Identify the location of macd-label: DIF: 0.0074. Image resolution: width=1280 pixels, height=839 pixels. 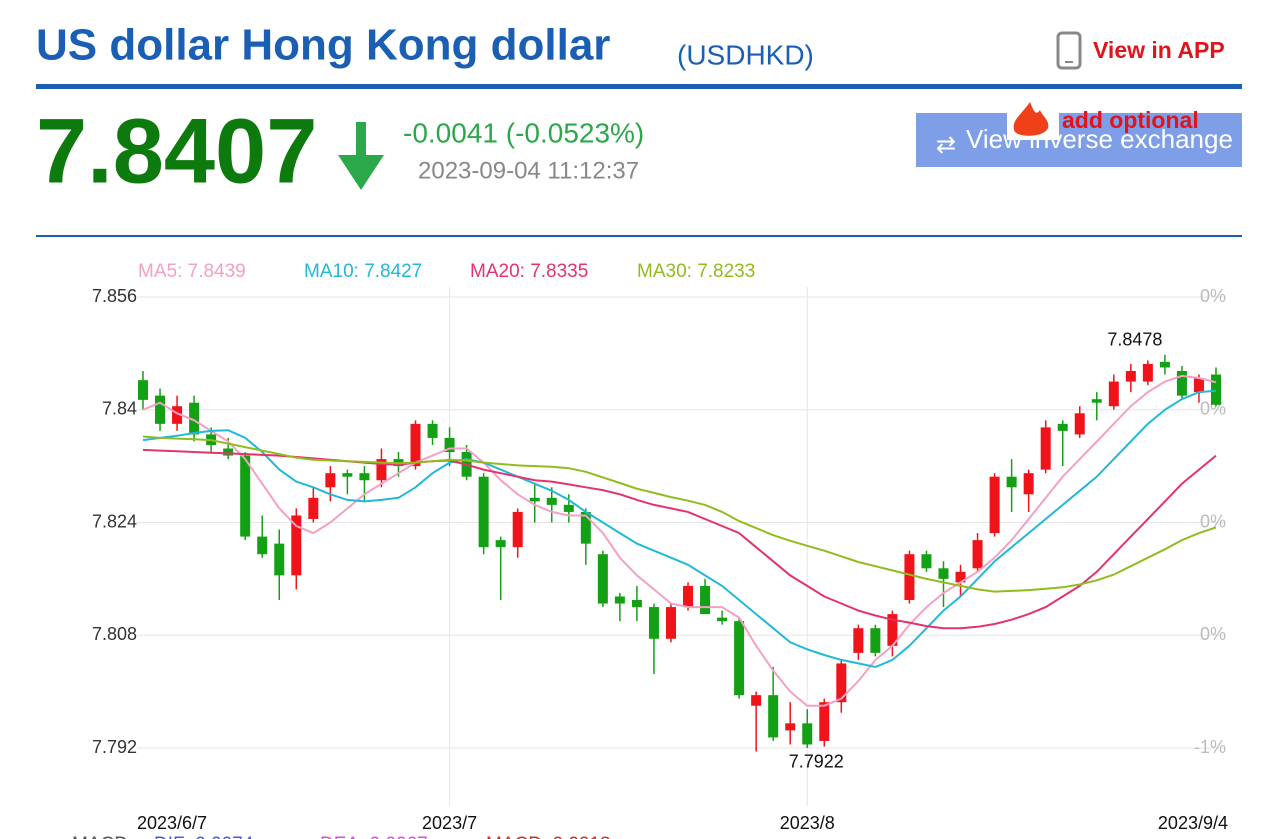
(204, 836).